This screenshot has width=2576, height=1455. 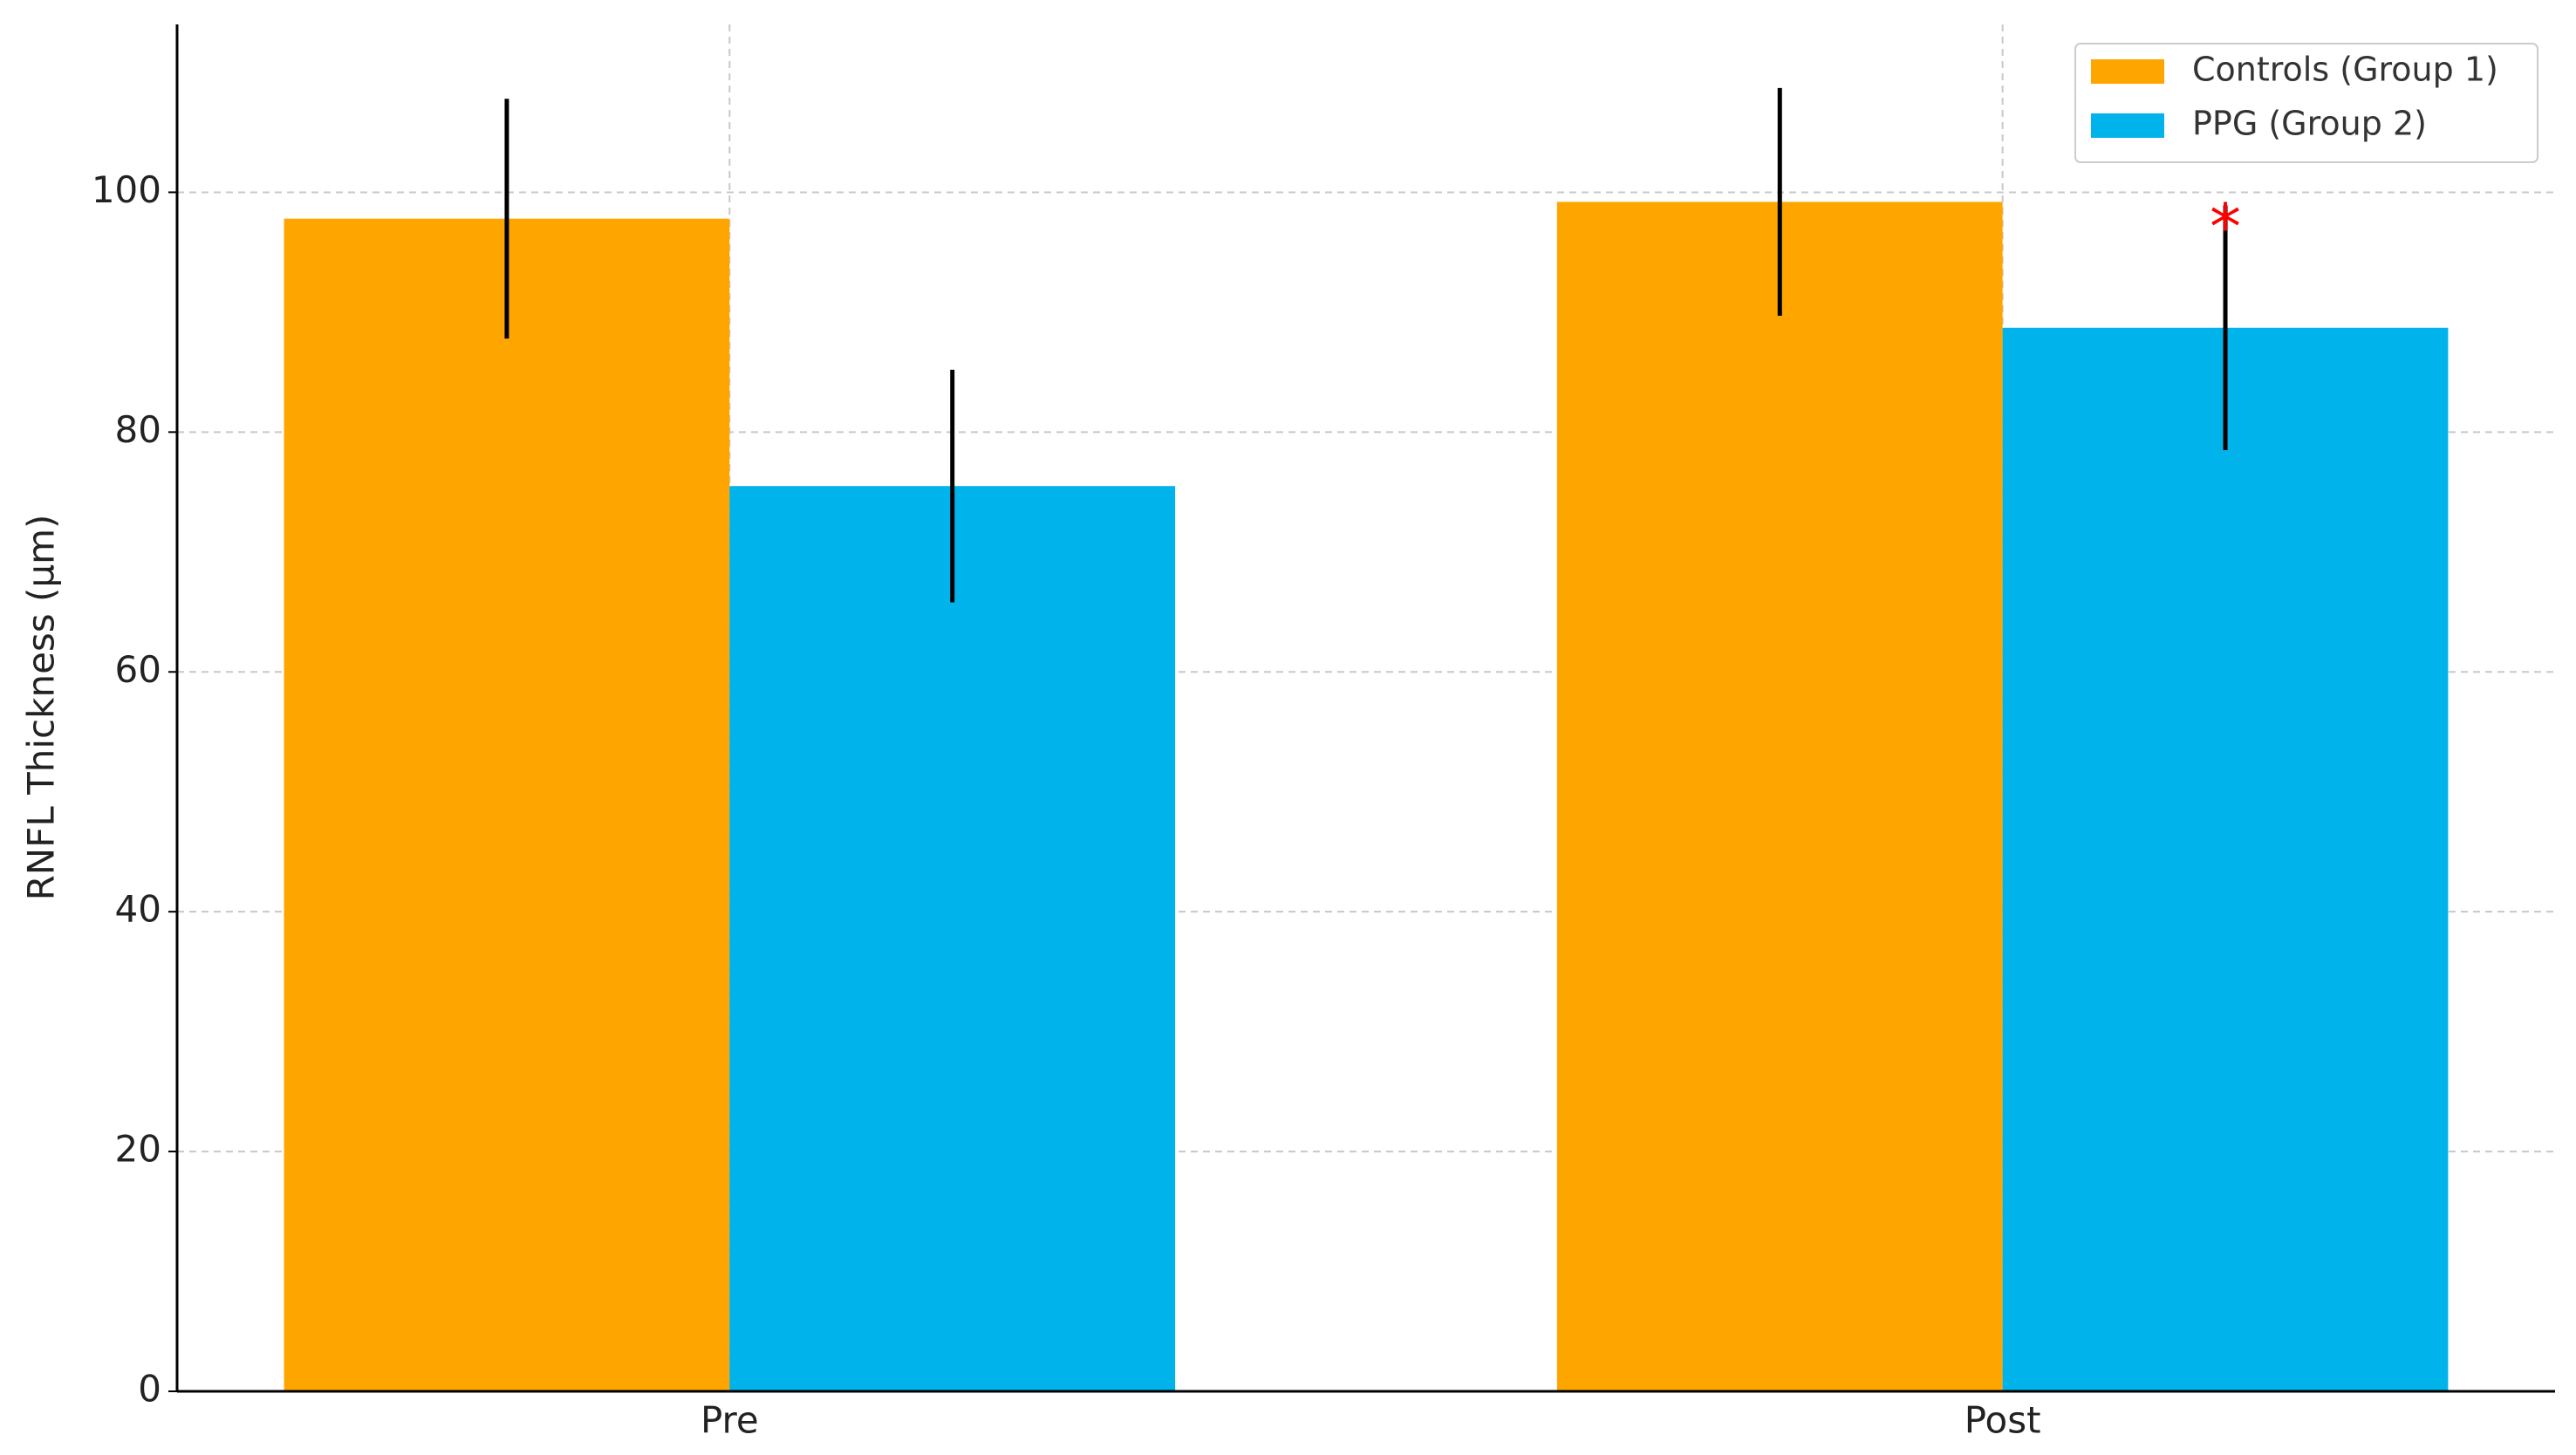 What do you see at coordinates (138, 669) in the screenshot?
I see `y-tick-label: 60` at bounding box center [138, 669].